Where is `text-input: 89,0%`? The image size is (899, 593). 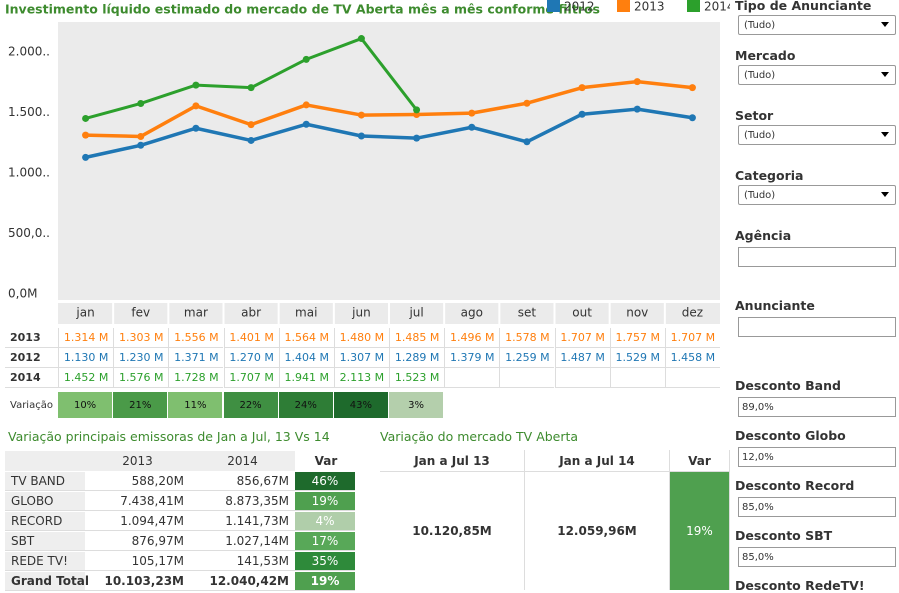 text-input: 89,0% is located at coordinates (817, 407).